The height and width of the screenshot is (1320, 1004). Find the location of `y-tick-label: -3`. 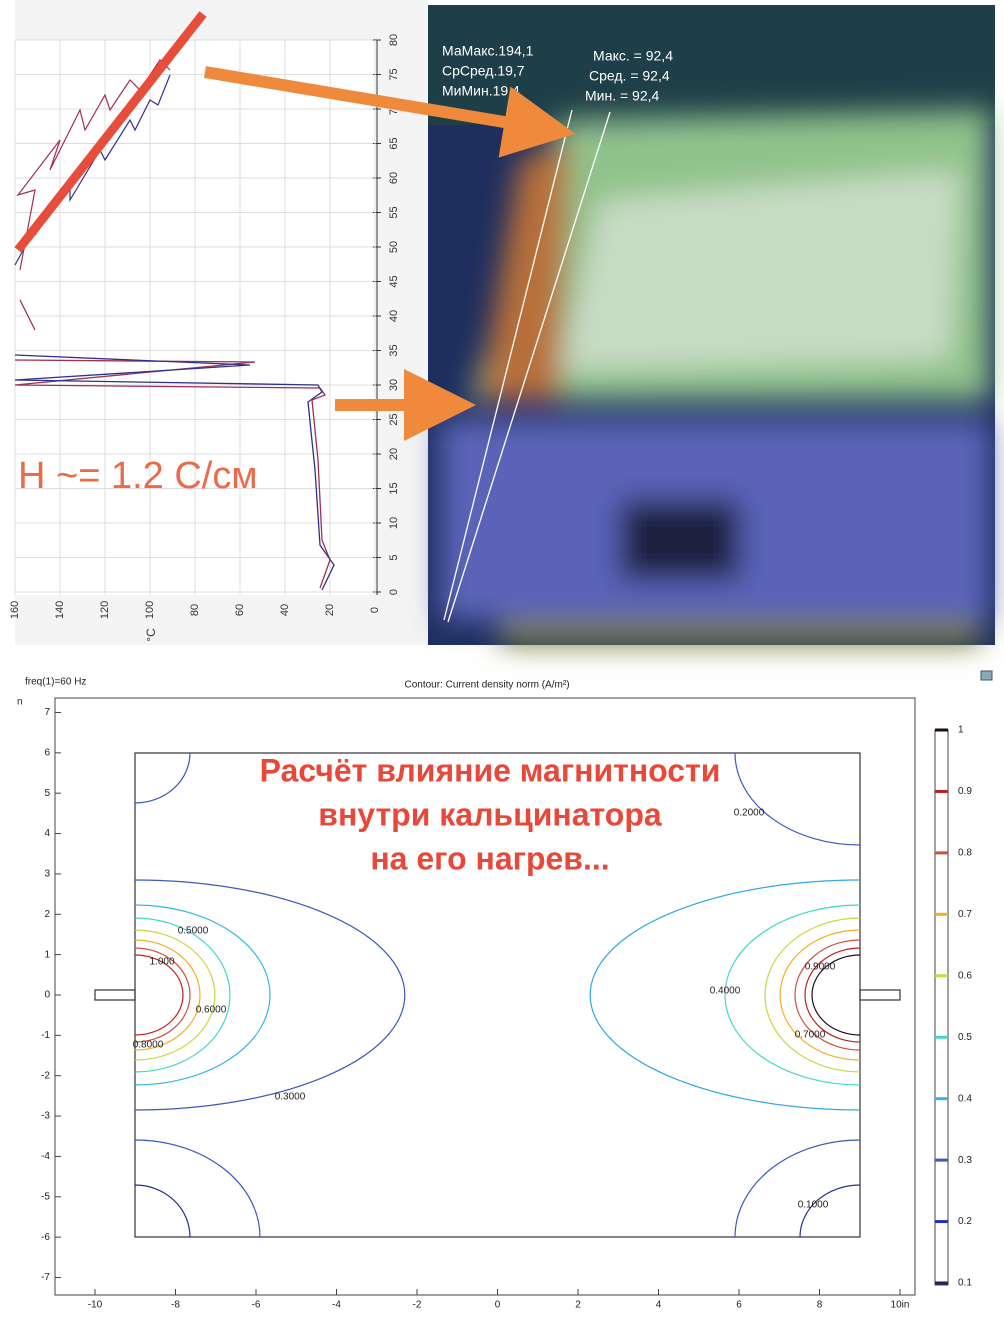

y-tick-label: -3 is located at coordinates (45, 1116).